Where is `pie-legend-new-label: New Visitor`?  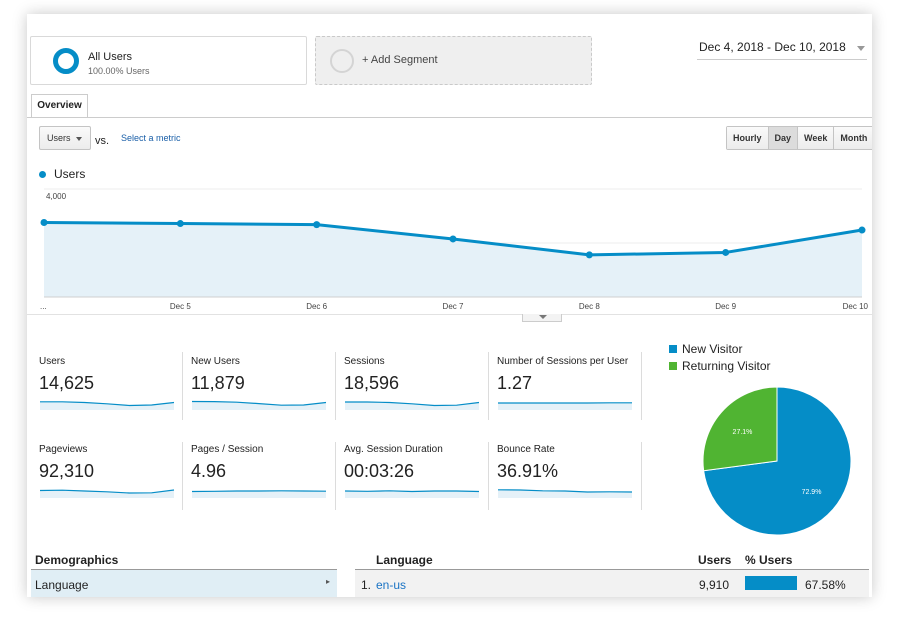 pie-legend-new-label: New Visitor is located at coordinates (712, 349).